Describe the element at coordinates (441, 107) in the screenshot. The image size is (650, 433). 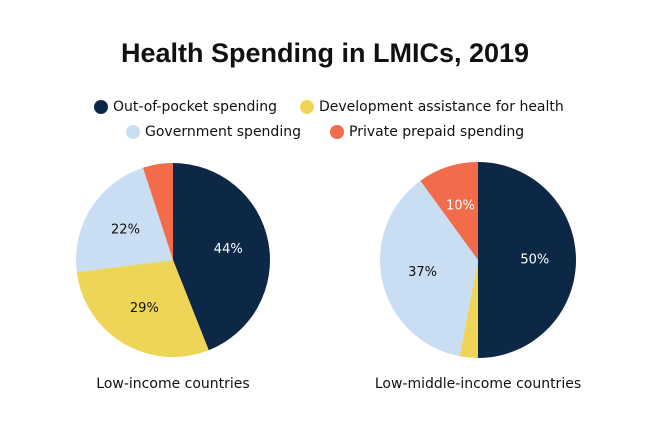
I see `legend-label: Development assistance for health` at that location.